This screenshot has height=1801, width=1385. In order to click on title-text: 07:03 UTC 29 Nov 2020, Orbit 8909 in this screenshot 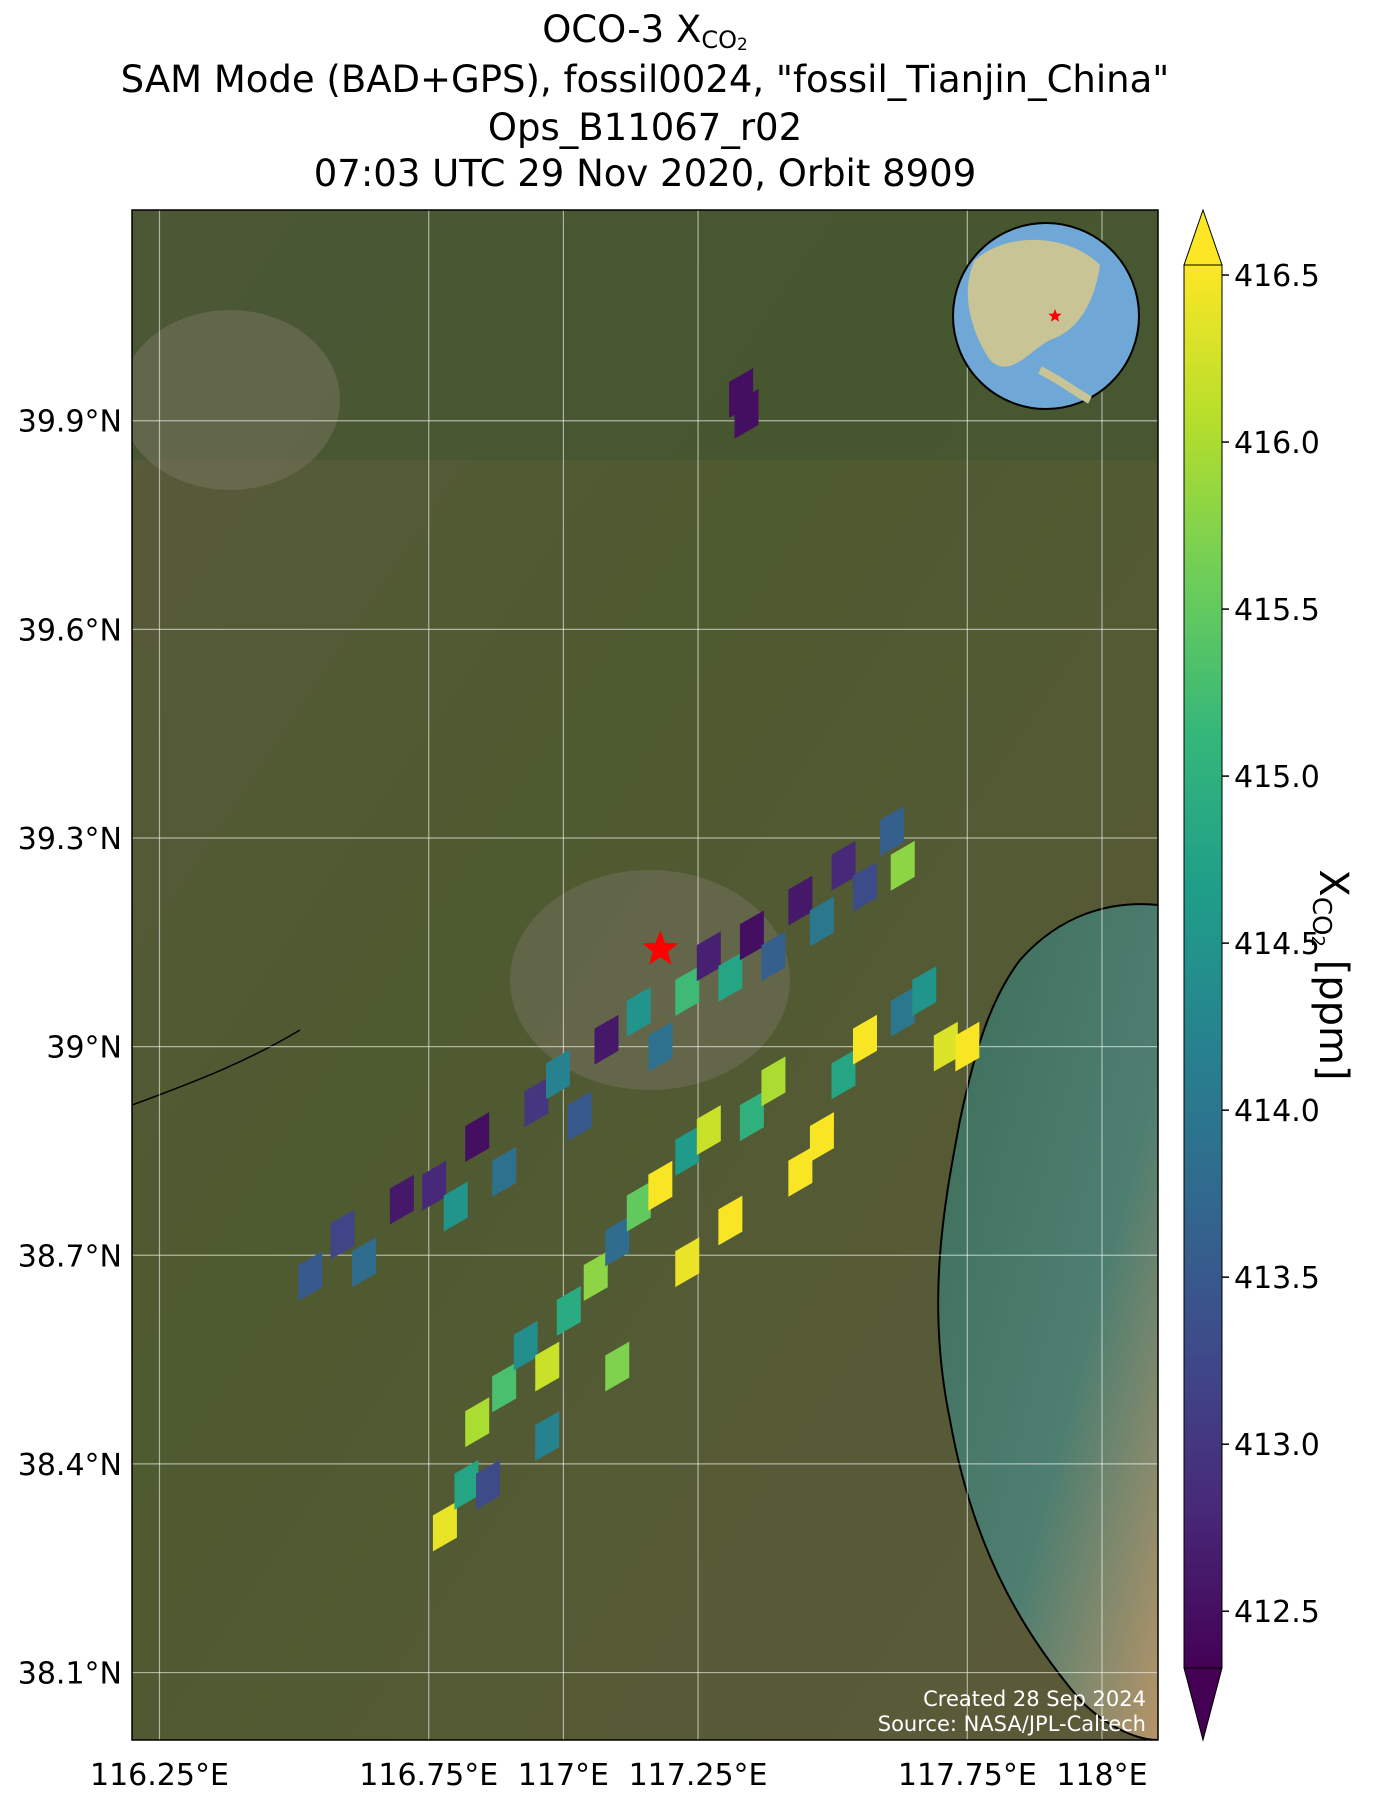, I will do `click(645, 173)`.